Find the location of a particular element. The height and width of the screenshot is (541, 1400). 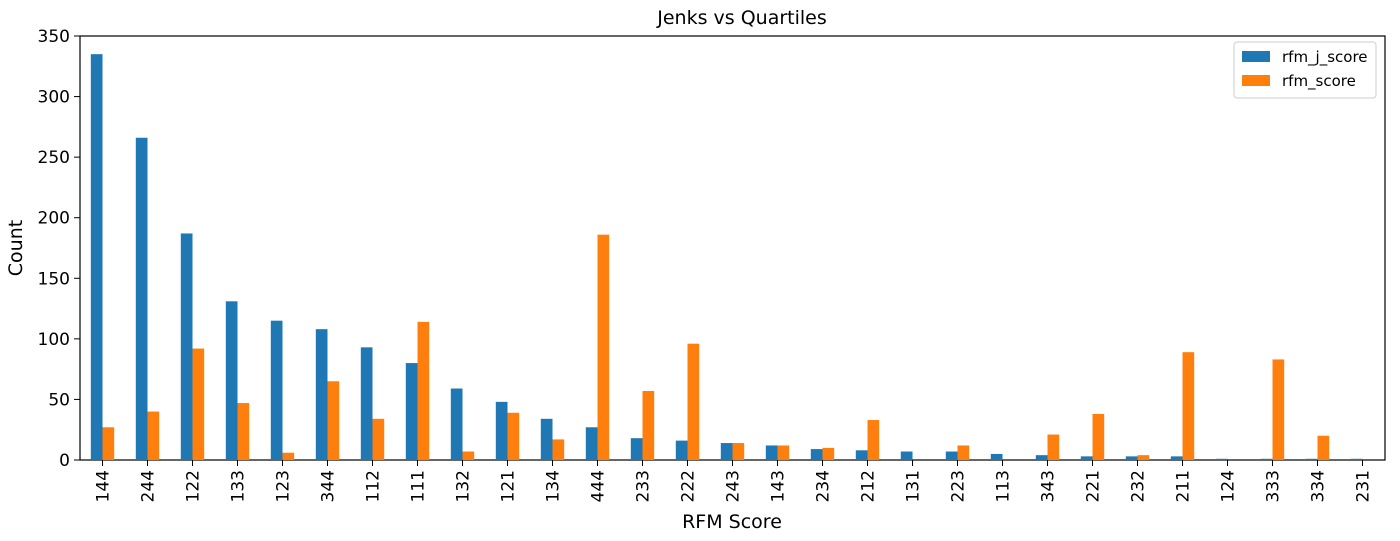

y-tick-label: 350 is located at coordinates (54, 37).